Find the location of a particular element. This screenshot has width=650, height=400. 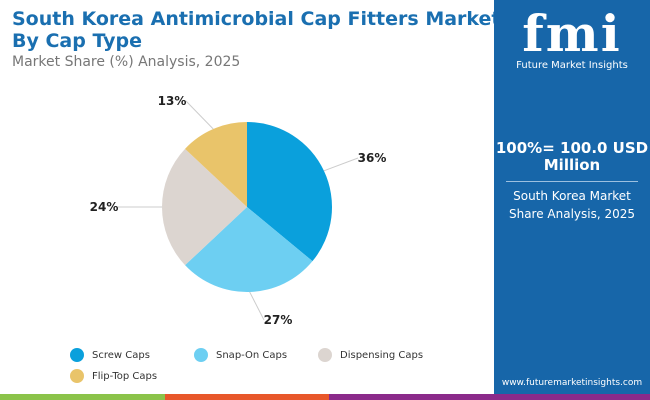

legend-label: Screw Caps is located at coordinates (121, 355).